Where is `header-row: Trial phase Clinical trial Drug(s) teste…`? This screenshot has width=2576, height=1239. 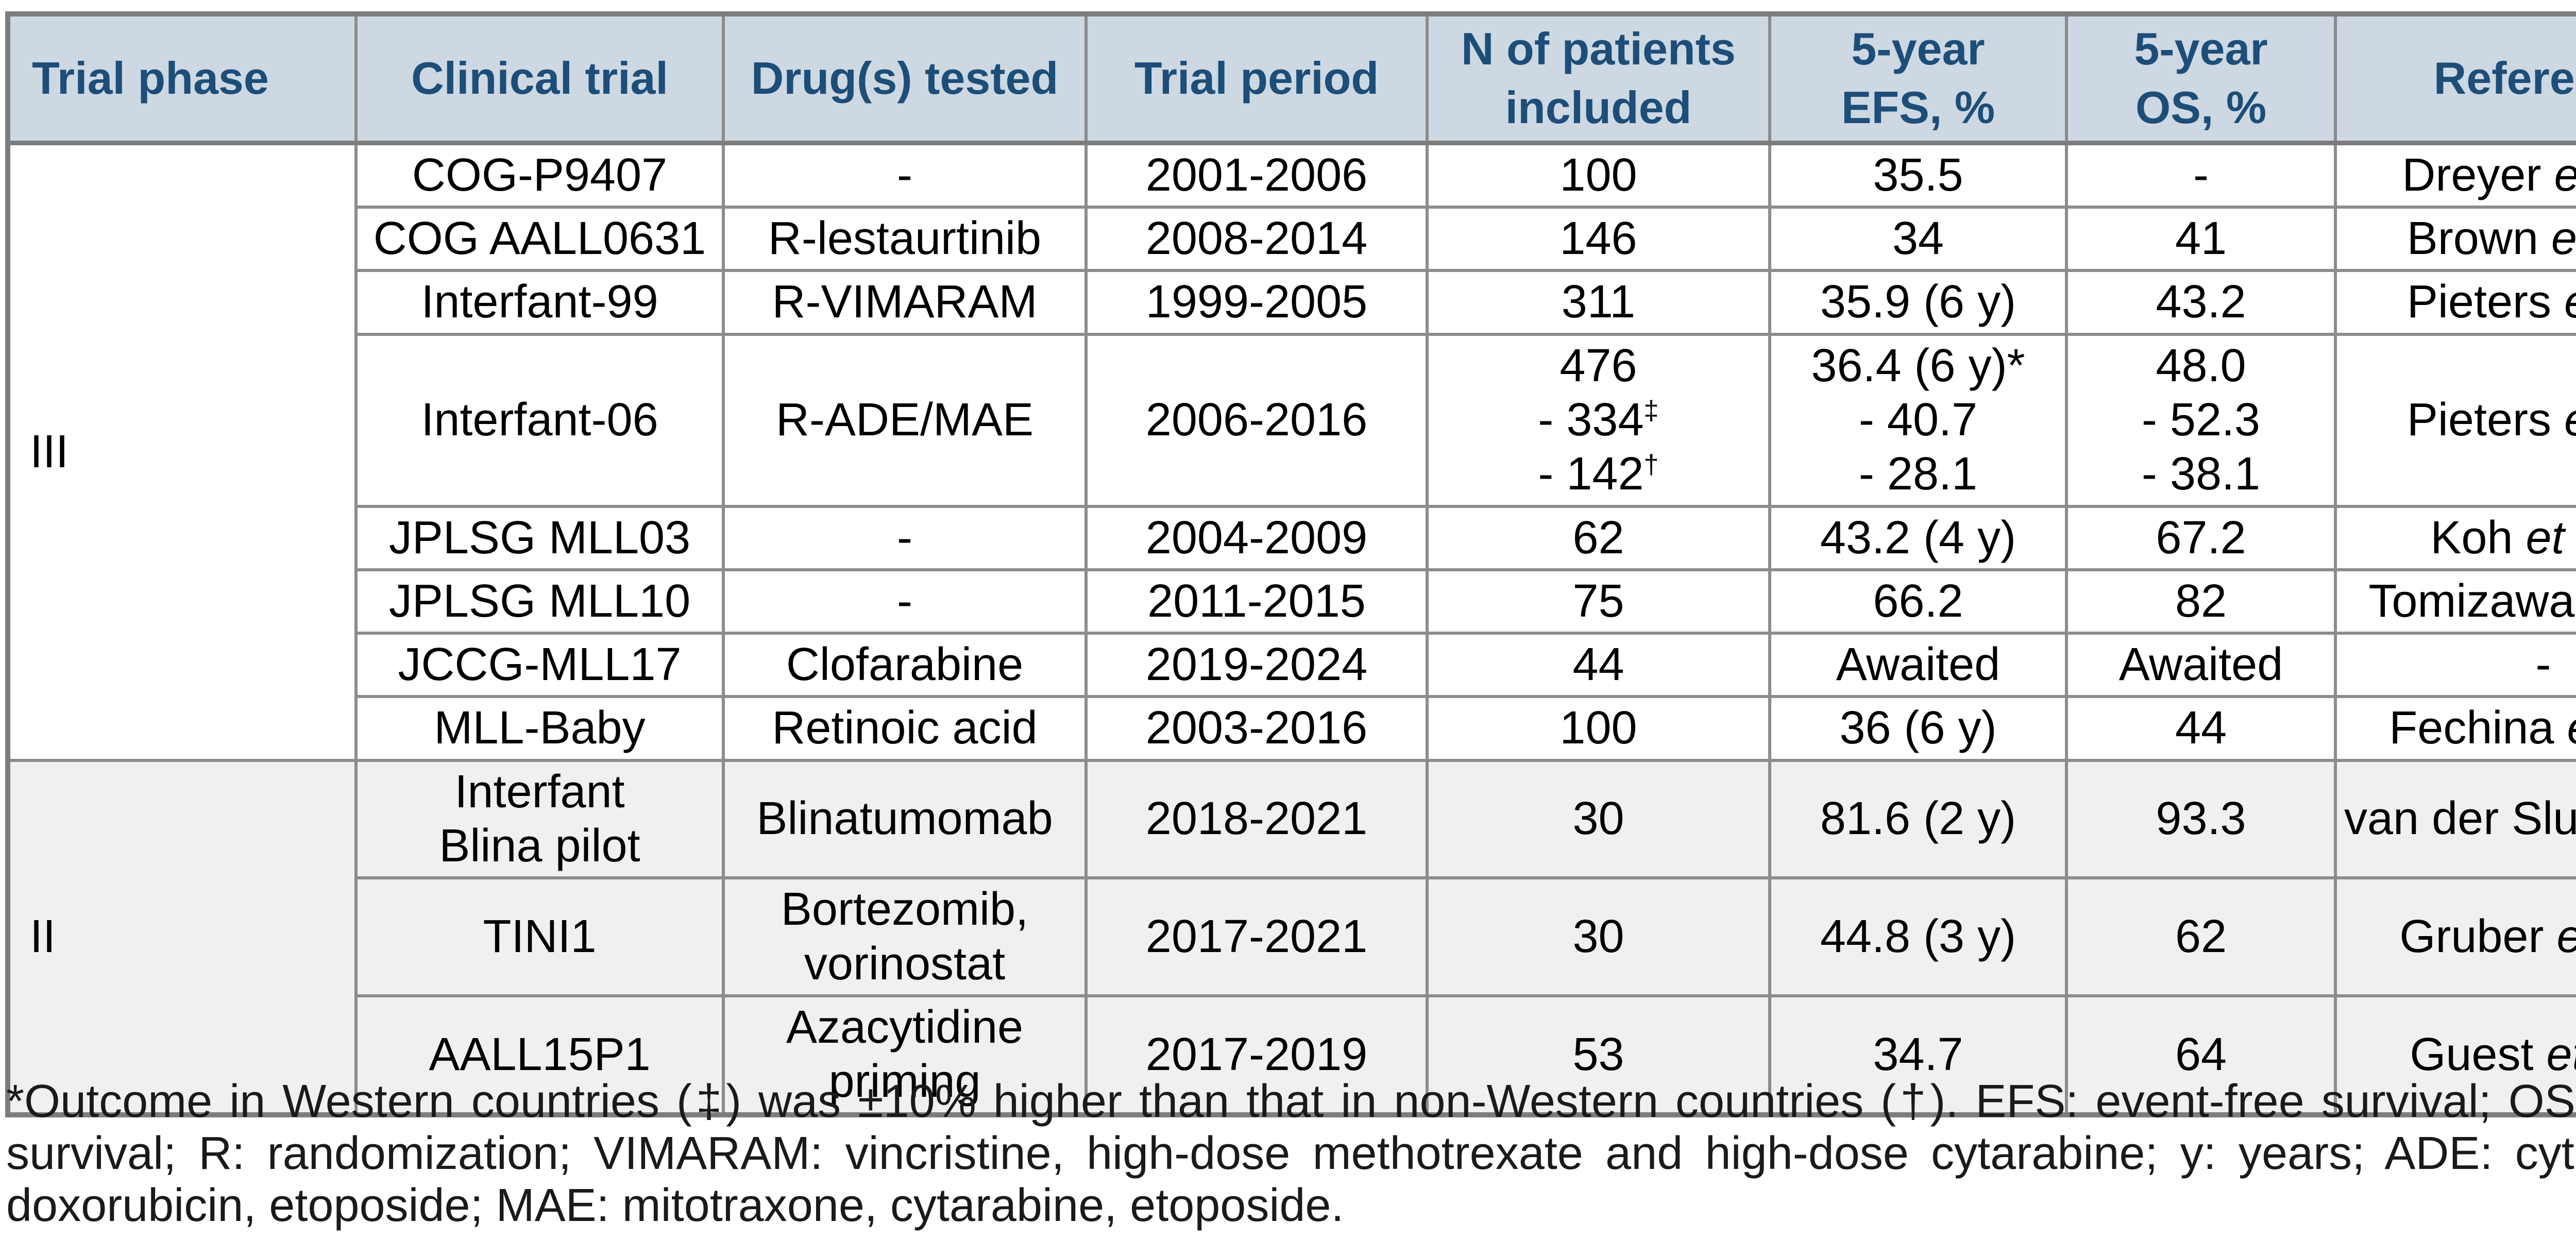 header-row: Trial phase Clinical trial Drug(s) teste… is located at coordinates (1291, 78).